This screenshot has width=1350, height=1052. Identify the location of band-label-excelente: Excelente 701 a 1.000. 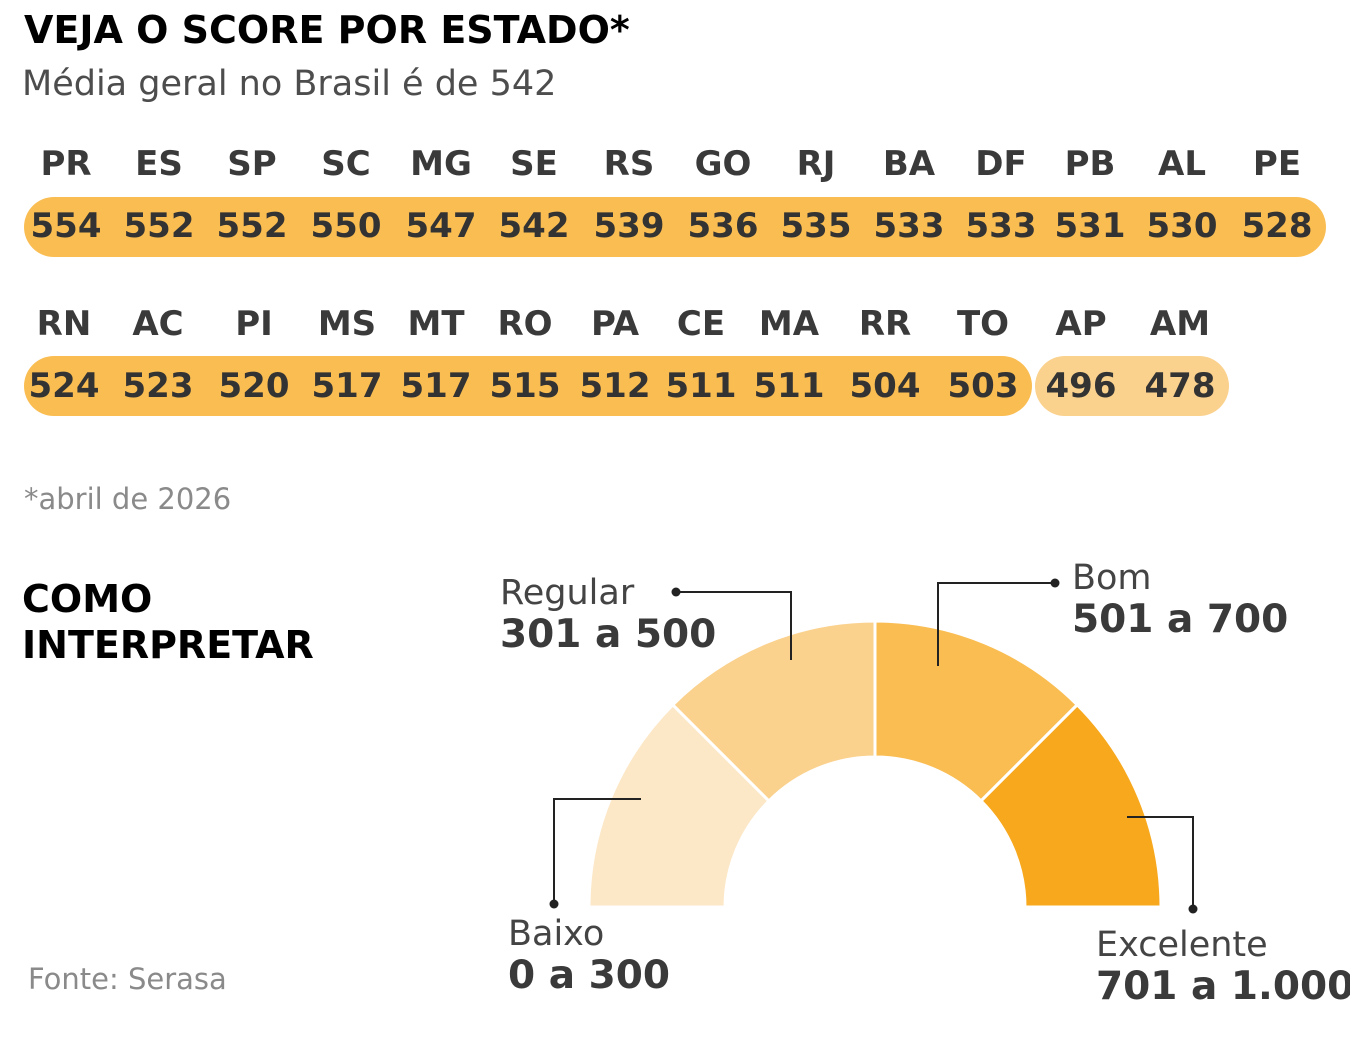
(1223, 967).